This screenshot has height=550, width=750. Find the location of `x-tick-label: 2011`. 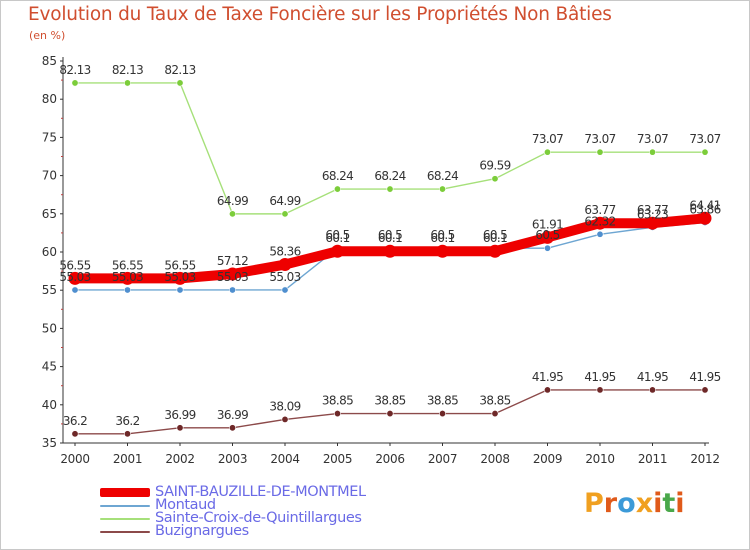

x-tick-label: 2011 is located at coordinates (652, 459).